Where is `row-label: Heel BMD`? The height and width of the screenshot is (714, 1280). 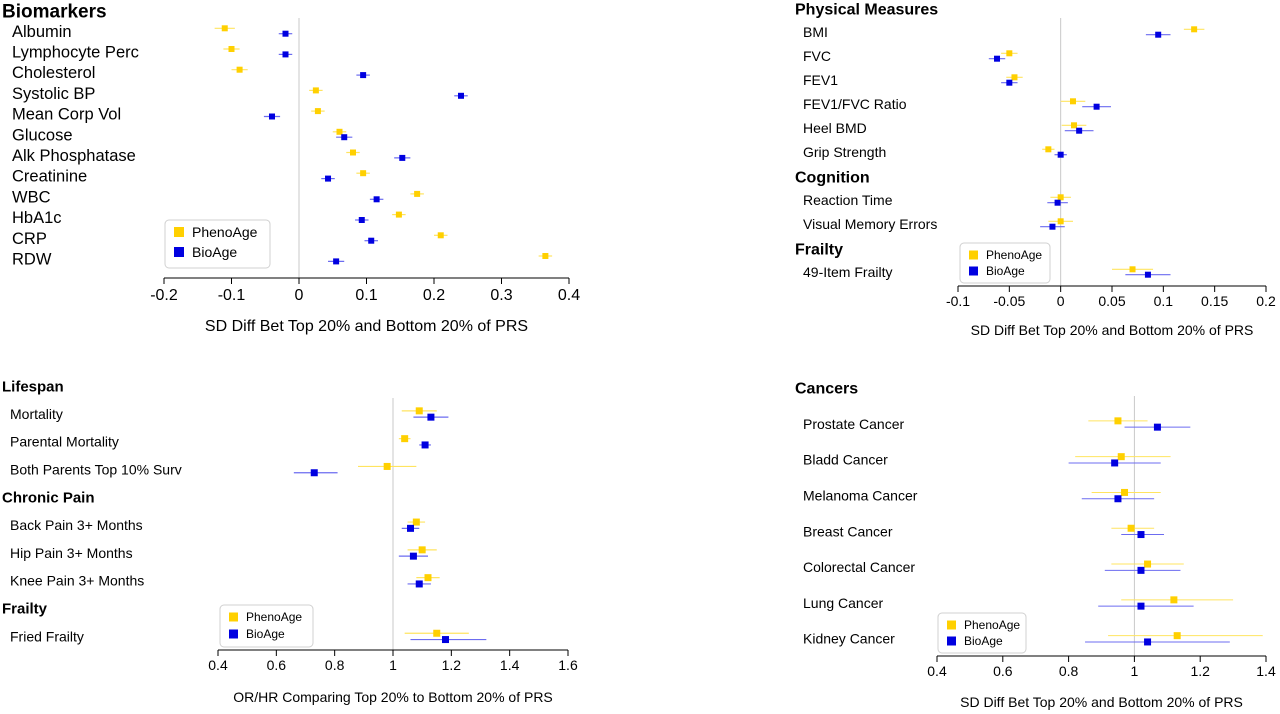
row-label: Heel BMD is located at coordinates (835, 128).